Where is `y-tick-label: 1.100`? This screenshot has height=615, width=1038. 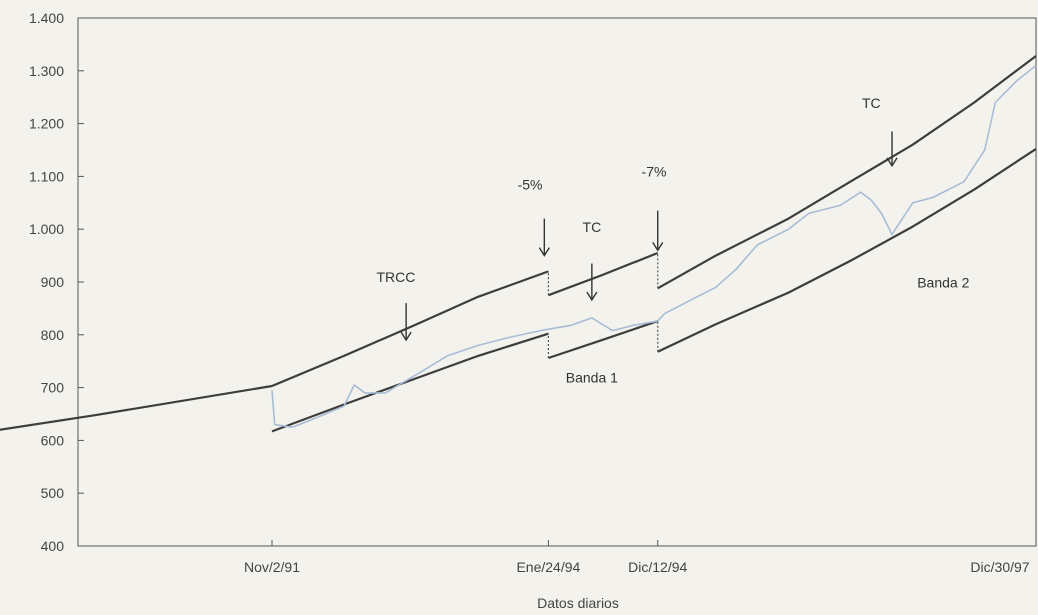 y-tick-label: 1.100 is located at coordinates (46, 176).